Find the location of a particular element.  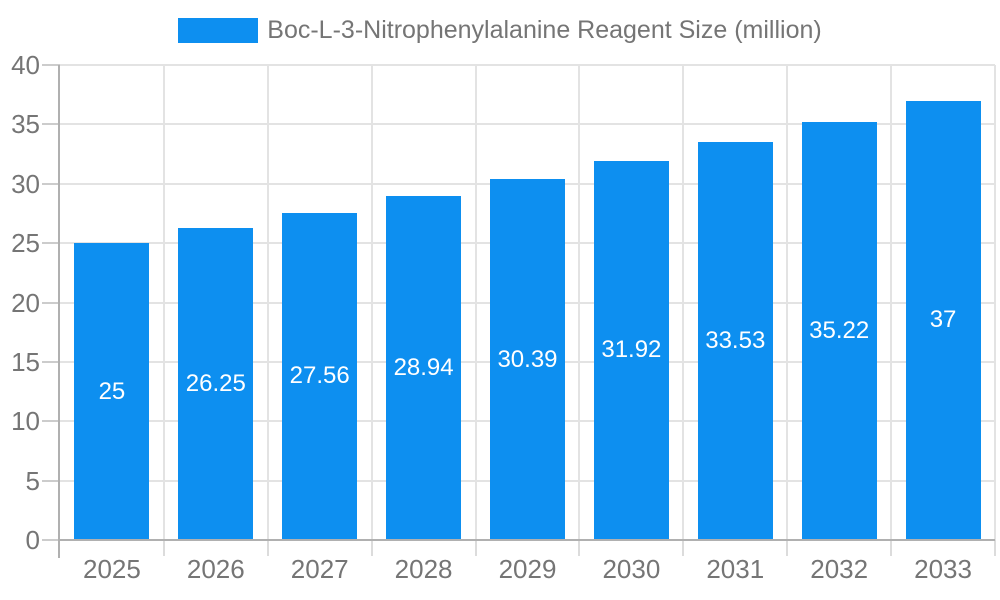

bar-value-label: 35.22 is located at coordinates (839, 330).